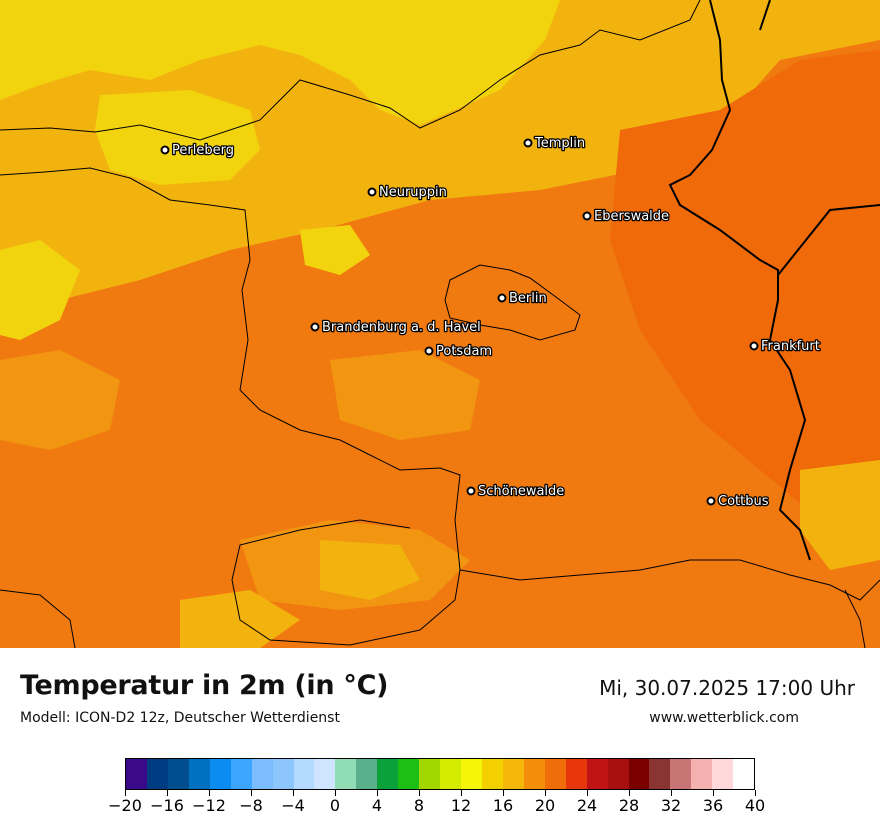 The image size is (880, 830). I want to click on colorbar-tick-label: 4, so click(377, 805).